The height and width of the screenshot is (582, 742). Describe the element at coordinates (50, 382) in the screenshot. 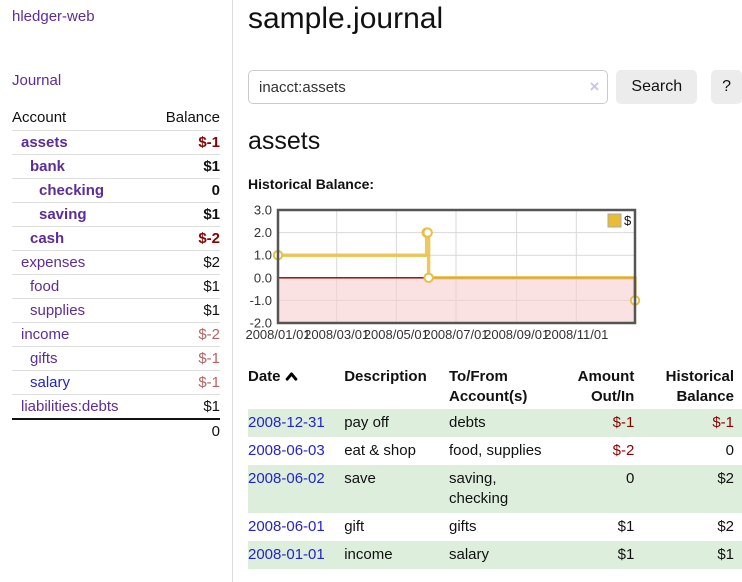

I see `account-link: salary` at that location.